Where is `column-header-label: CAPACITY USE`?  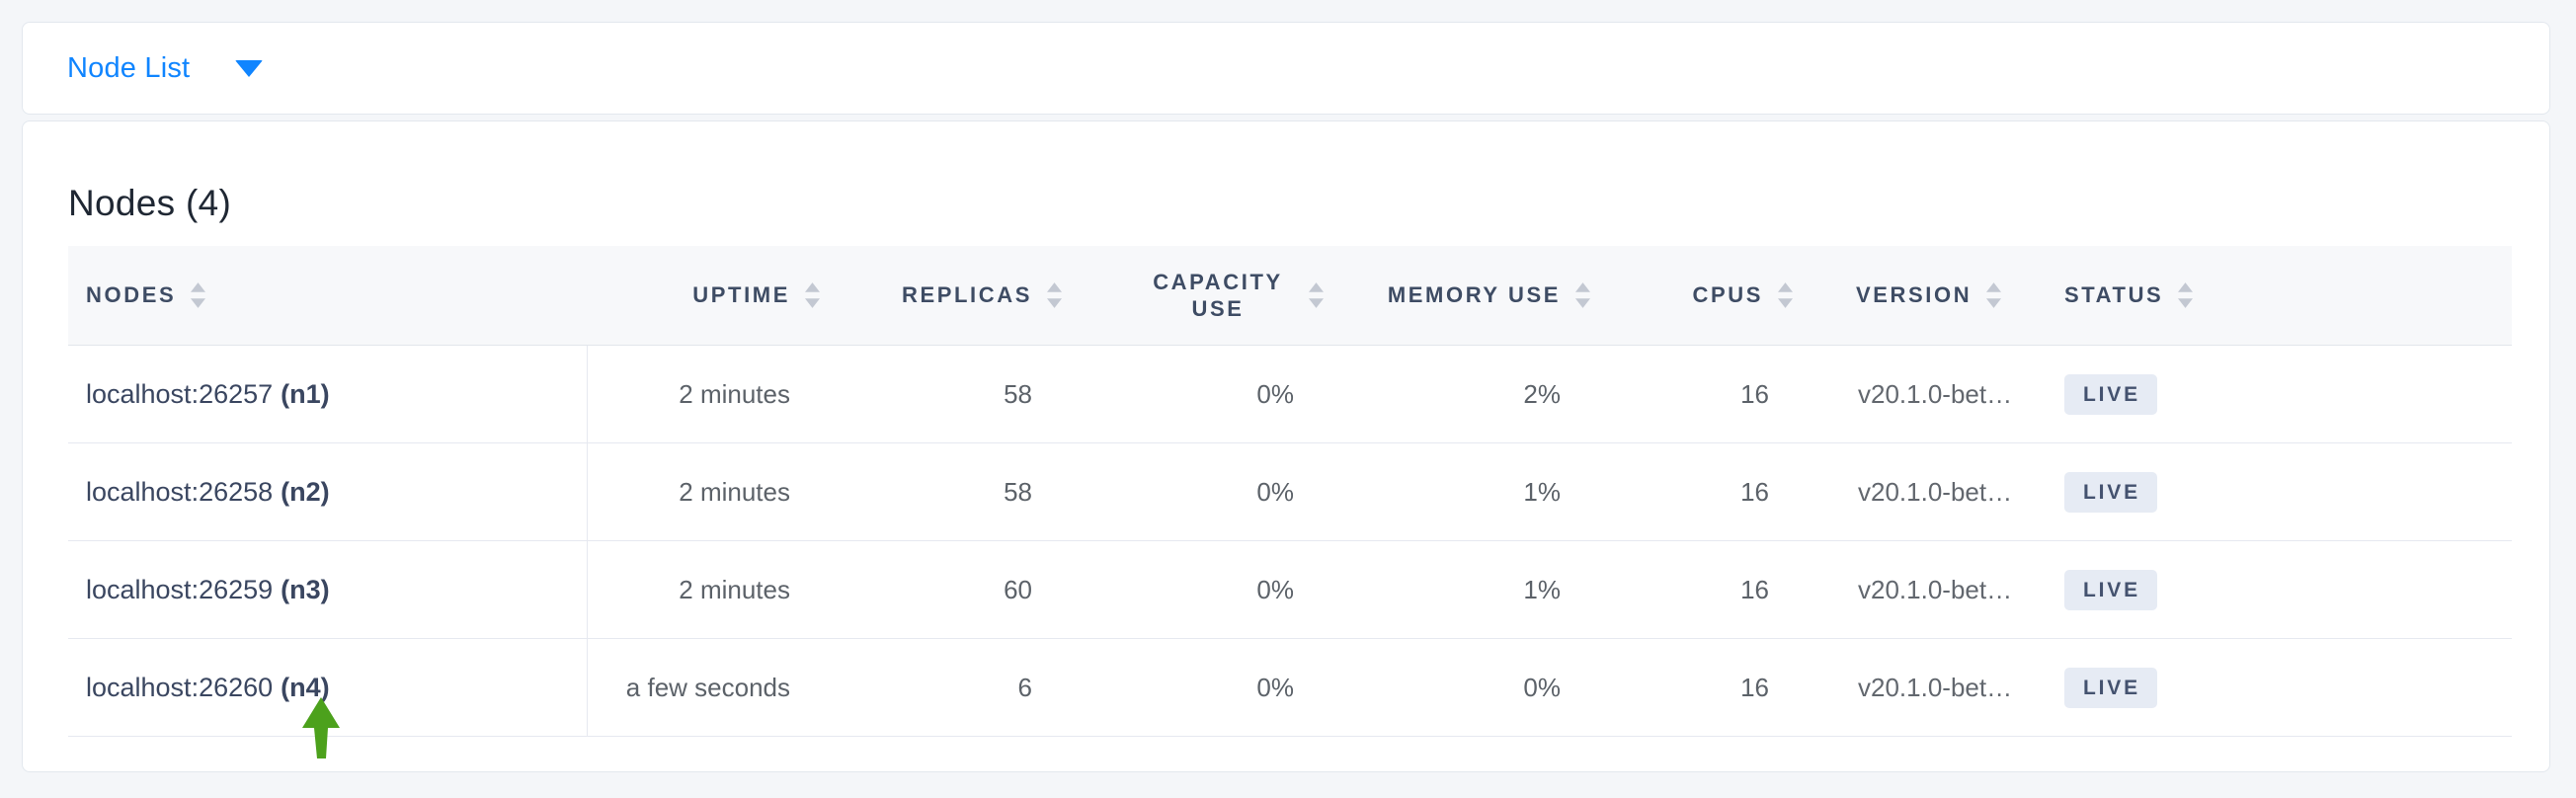 column-header-label: CAPACITY USE is located at coordinates (1218, 295).